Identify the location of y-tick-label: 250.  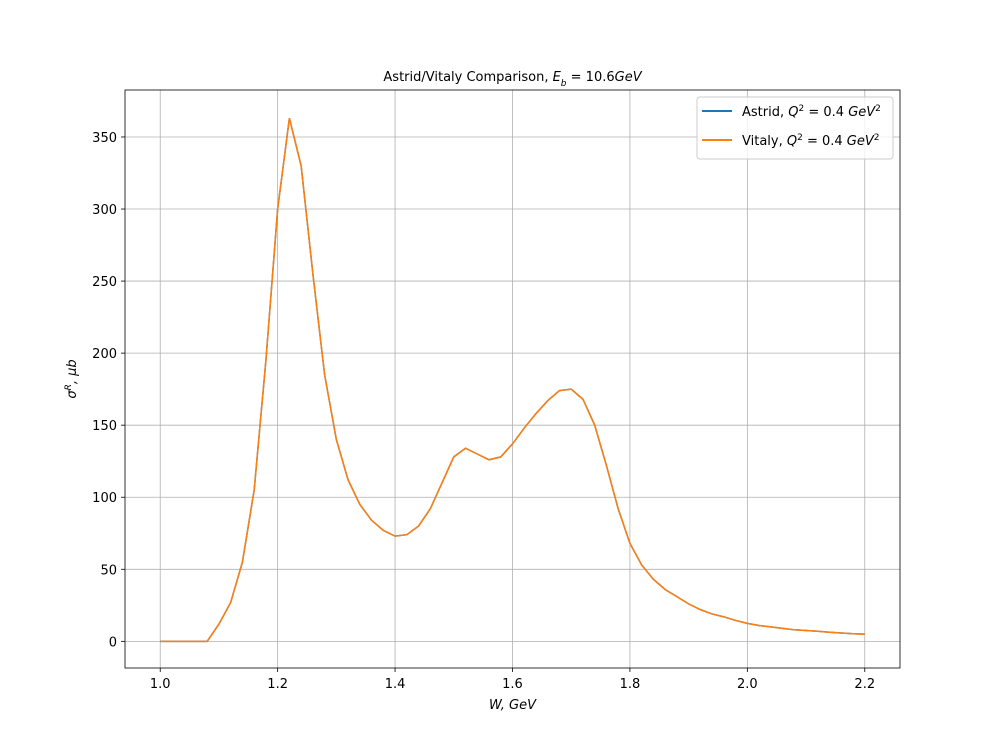
(104, 282).